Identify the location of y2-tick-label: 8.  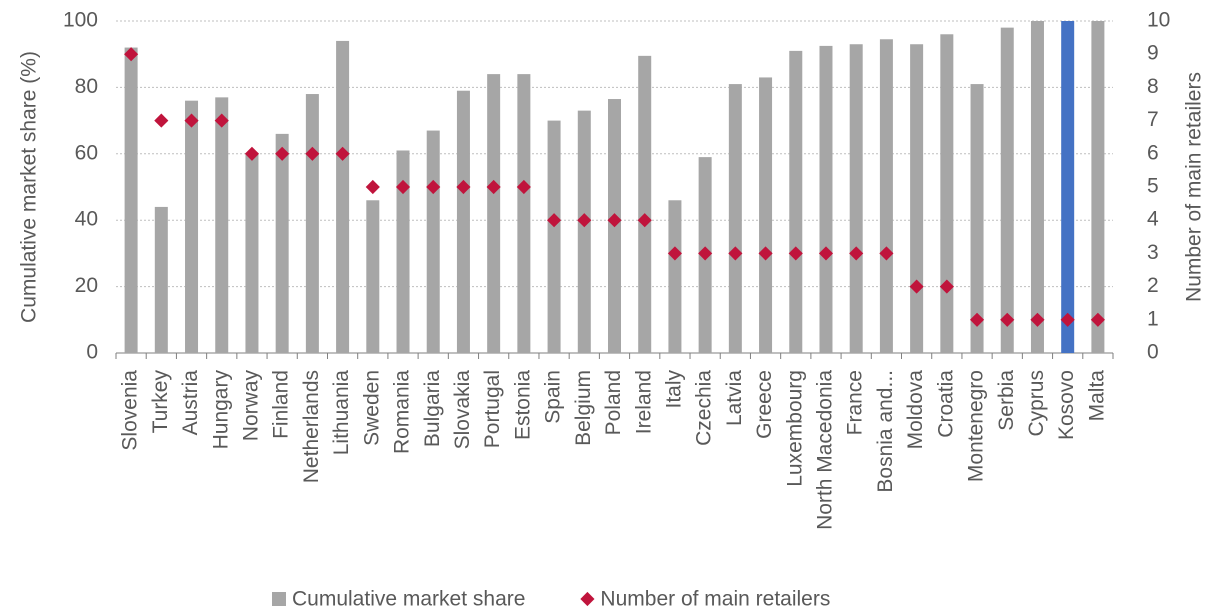
(1153, 86).